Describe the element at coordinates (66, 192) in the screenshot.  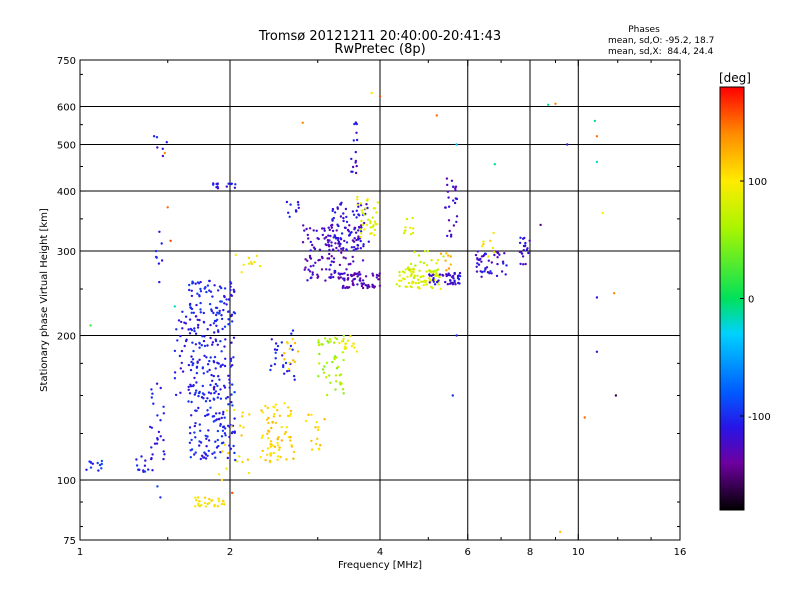
I see `y-tick-label: 400` at that location.